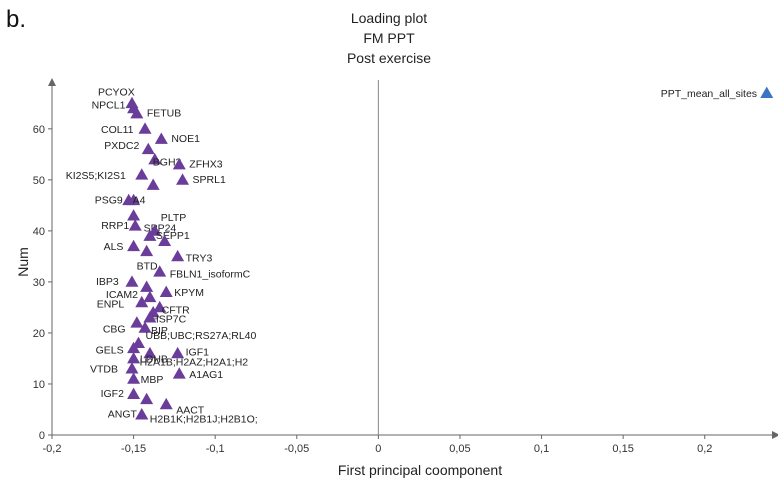 The width and height of the screenshot is (778, 480). What do you see at coordinates (168, 320) in the screenshot?
I see `data-point-label: HSP7C` at bounding box center [168, 320].